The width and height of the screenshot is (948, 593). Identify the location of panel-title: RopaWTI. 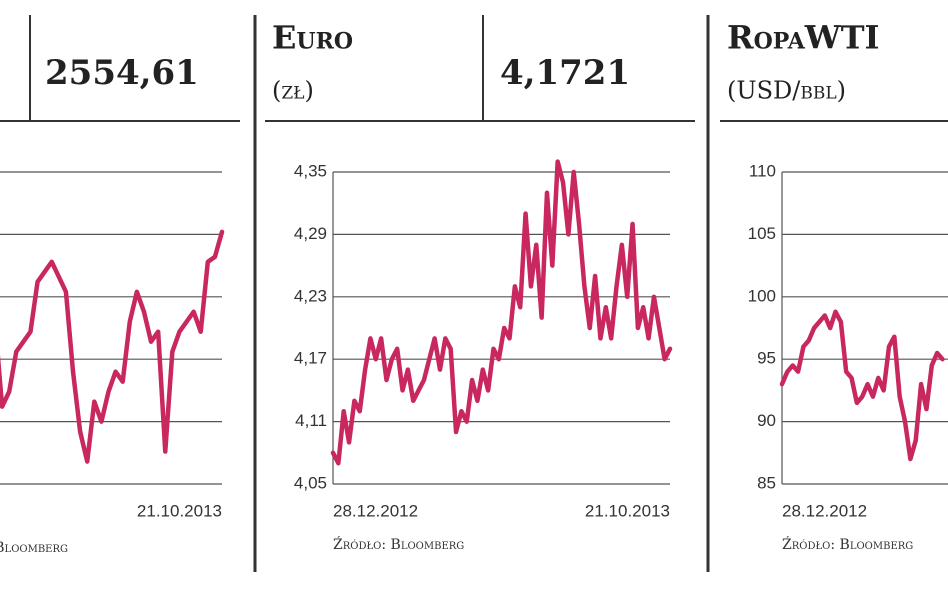
(803, 38).